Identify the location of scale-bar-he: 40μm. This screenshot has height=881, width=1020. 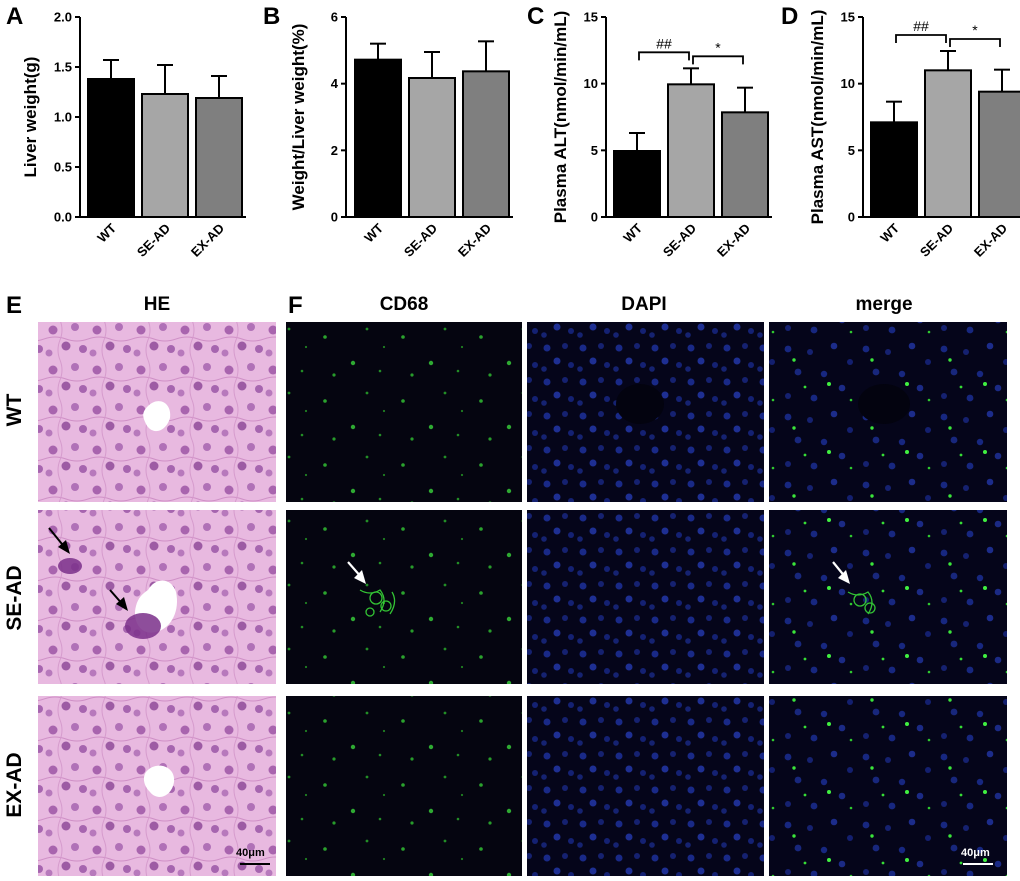
(253, 856).